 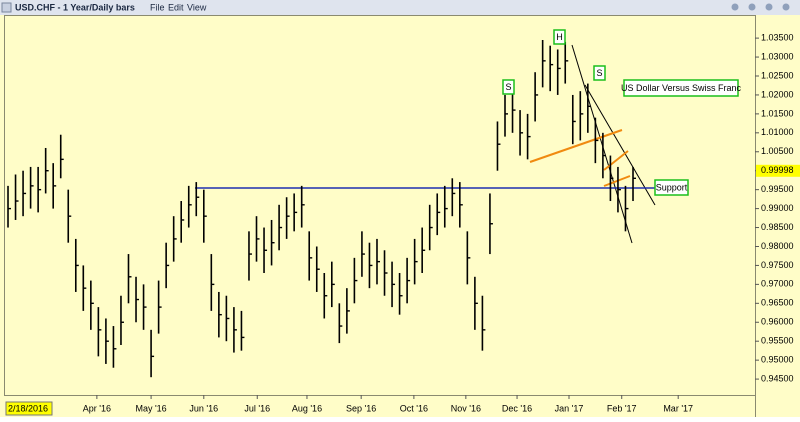 I want to click on window-title: USD.CHF - 1 Year/Daily bars, so click(x=75, y=7).